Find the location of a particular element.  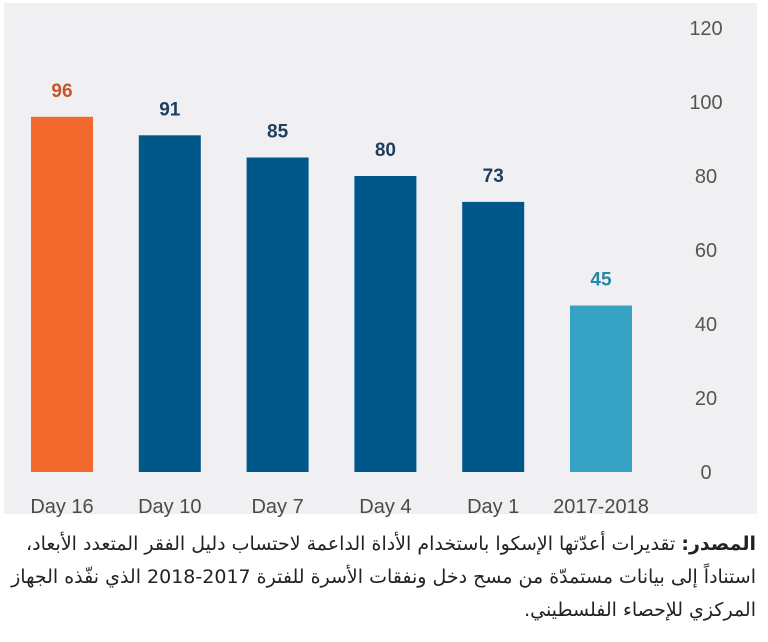

x-category-label: 2017-2018 is located at coordinates (601, 507).